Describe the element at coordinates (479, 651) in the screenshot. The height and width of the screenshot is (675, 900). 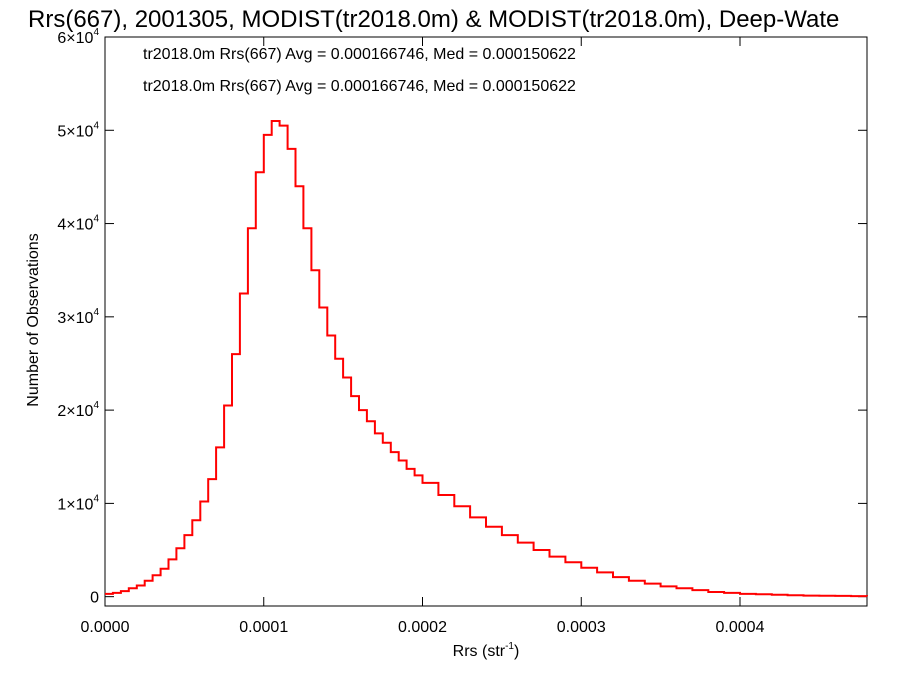
I see `x-axis-label-prefix: Rrs (str` at that location.